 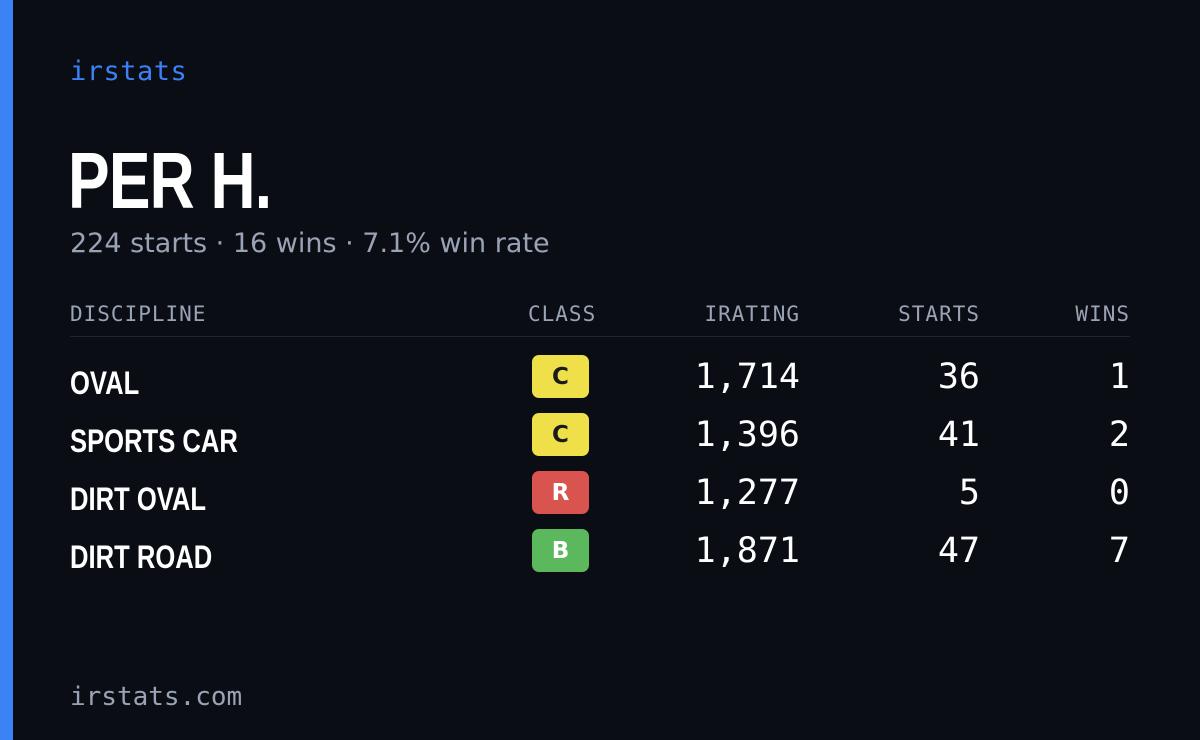 I want to click on table-row: DIRT OVAL R 1,277 5 0, so click(x=600, y=498).